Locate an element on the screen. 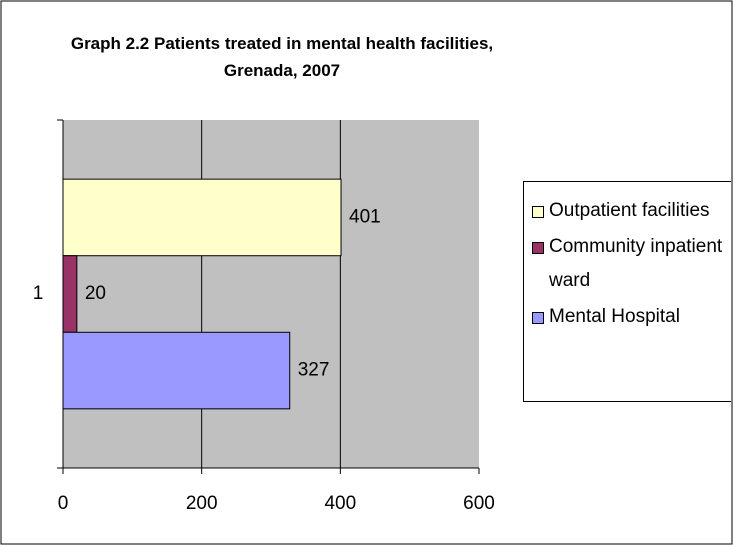 Image resolution: width=733 pixels, height=545 pixels. x-tick-label: 600 is located at coordinates (479, 503).